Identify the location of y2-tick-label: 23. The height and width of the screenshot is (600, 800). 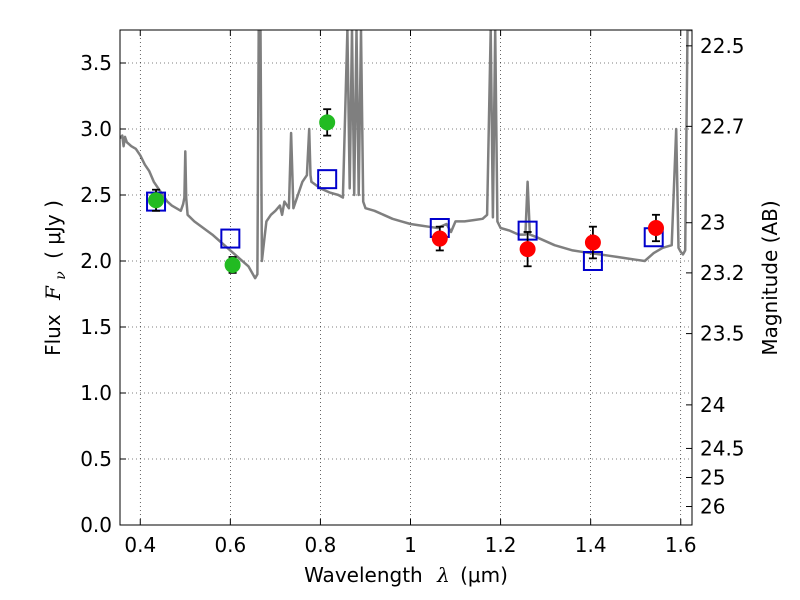
(712, 223).